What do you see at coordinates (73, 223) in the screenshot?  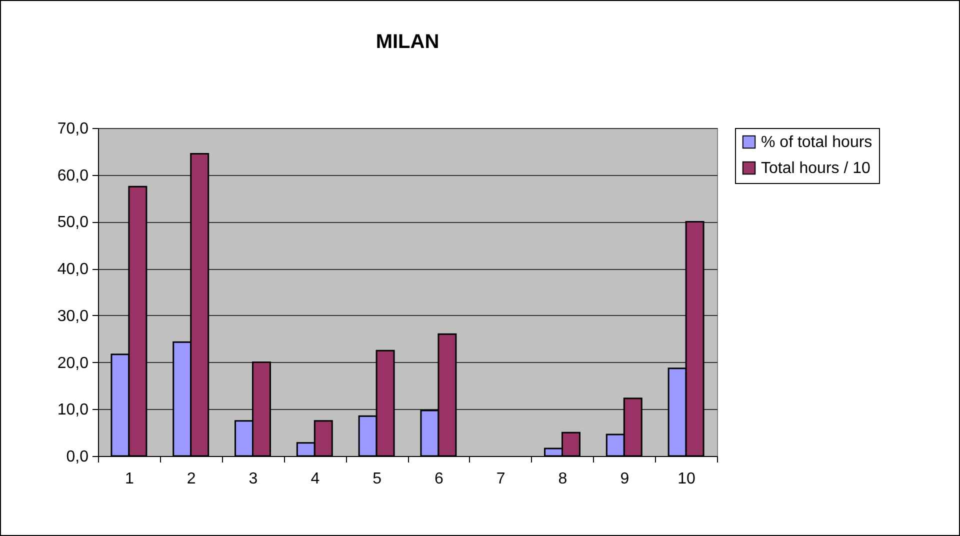 I see `y-tick-label: 50,0` at bounding box center [73, 223].